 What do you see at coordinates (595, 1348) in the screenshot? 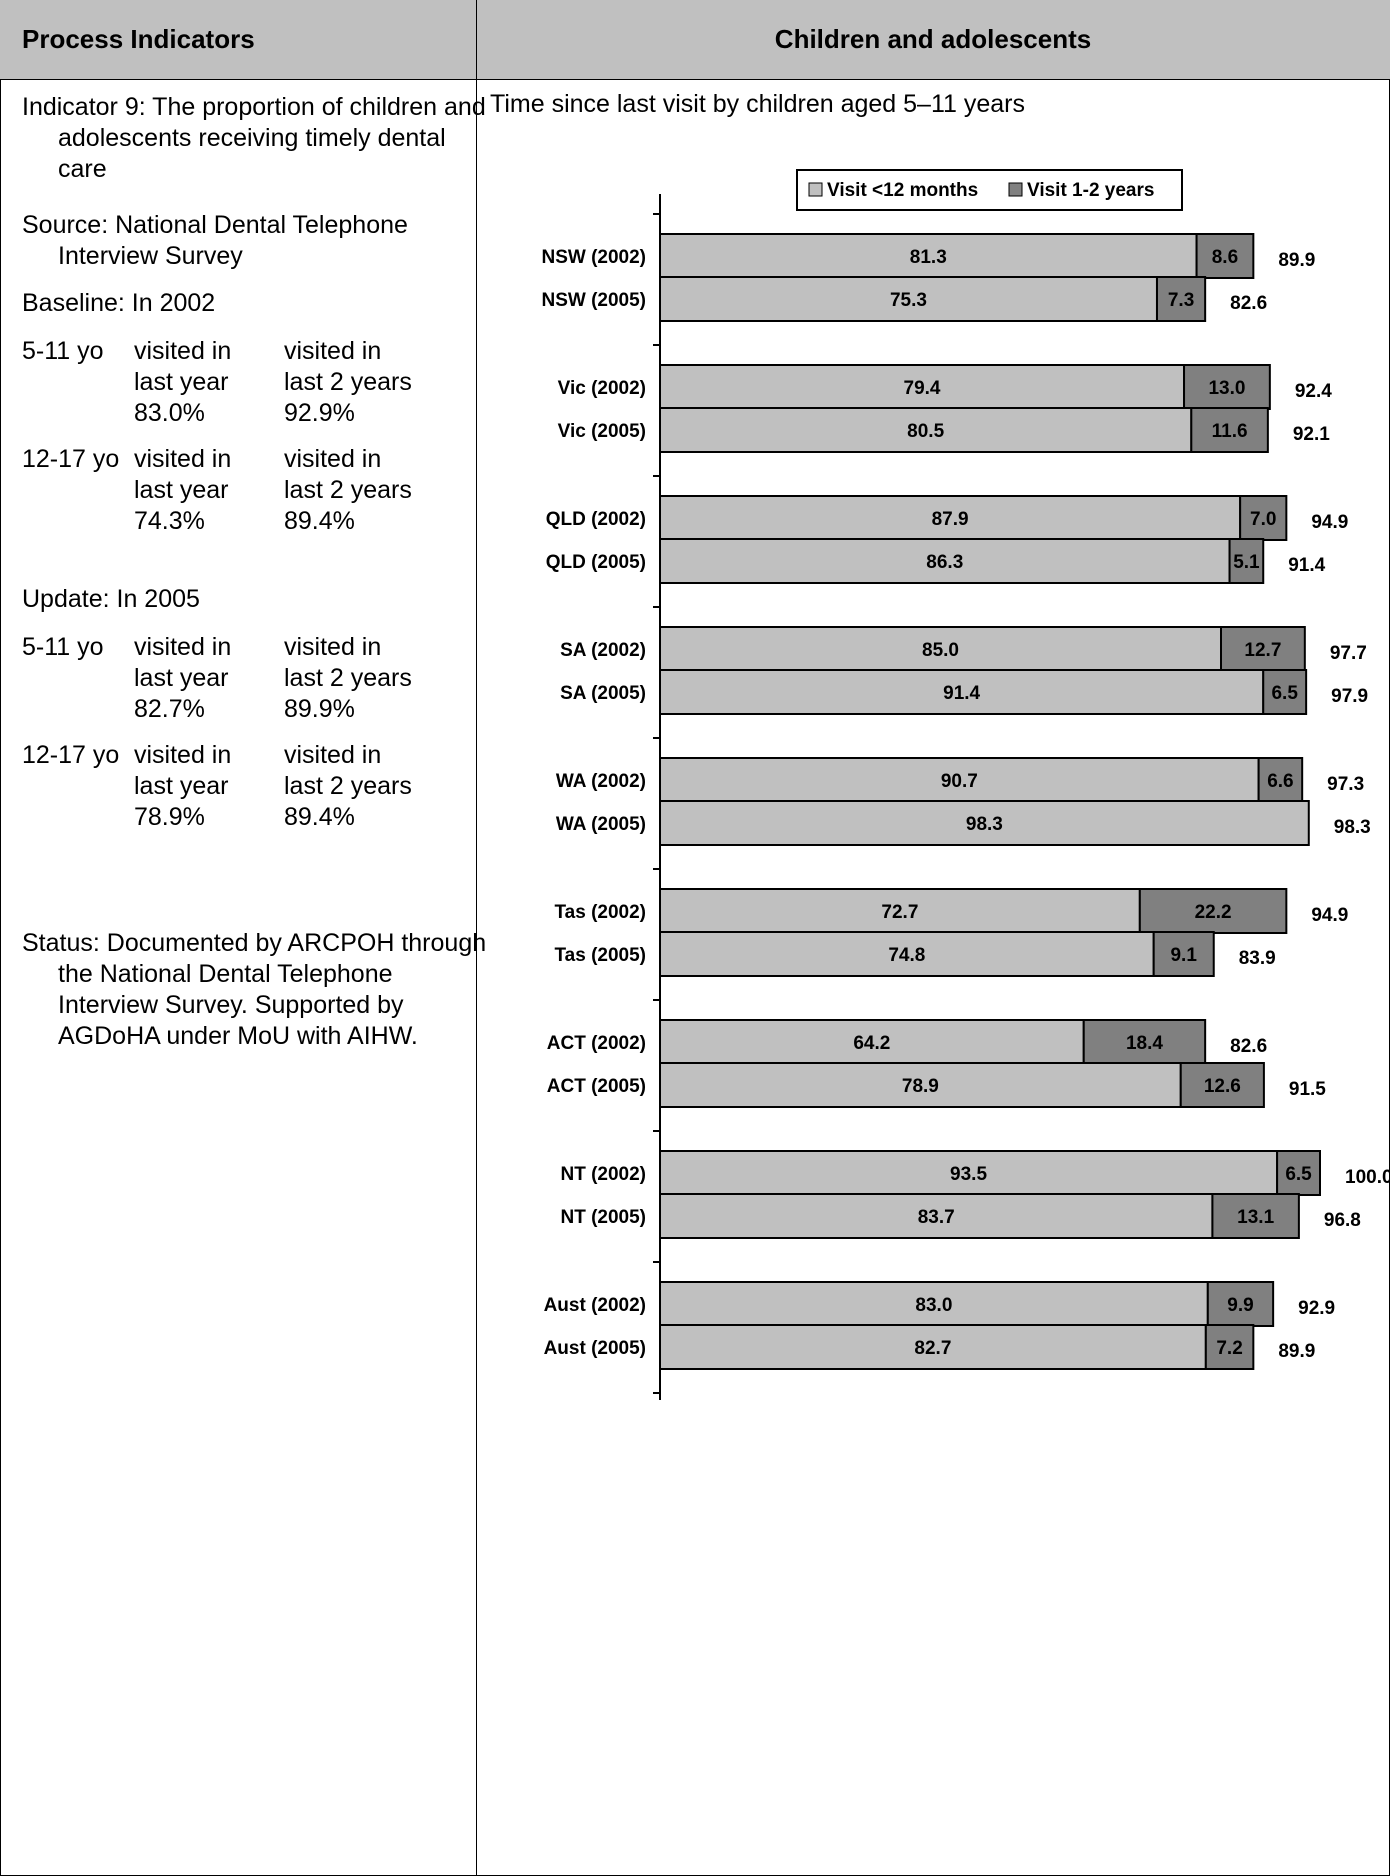
I see `category-label: Aust (2005)` at bounding box center [595, 1348].